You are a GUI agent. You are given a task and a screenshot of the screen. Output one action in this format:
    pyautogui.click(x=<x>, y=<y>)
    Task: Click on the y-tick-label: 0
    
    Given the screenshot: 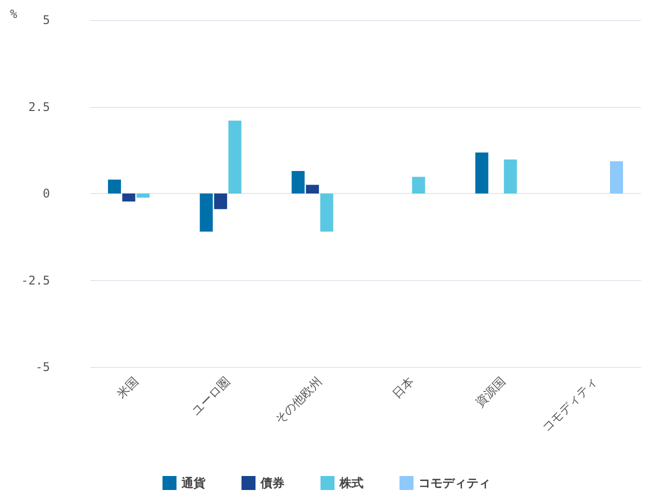 What is the action you would take?
    pyautogui.click(x=46, y=193)
    